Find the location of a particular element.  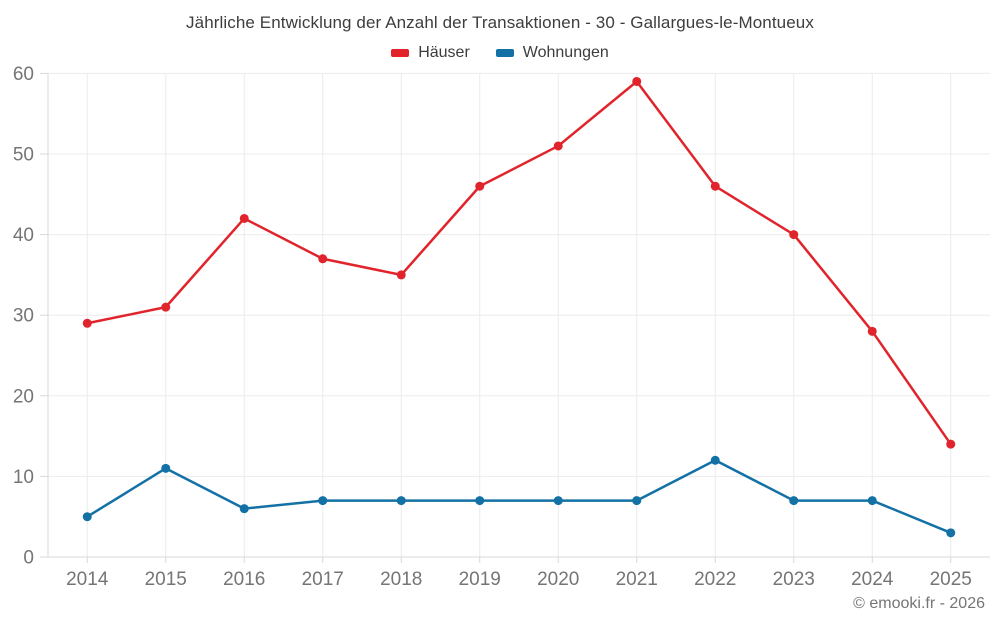

x-tick-label: 2024 is located at coordinates (872, 579).